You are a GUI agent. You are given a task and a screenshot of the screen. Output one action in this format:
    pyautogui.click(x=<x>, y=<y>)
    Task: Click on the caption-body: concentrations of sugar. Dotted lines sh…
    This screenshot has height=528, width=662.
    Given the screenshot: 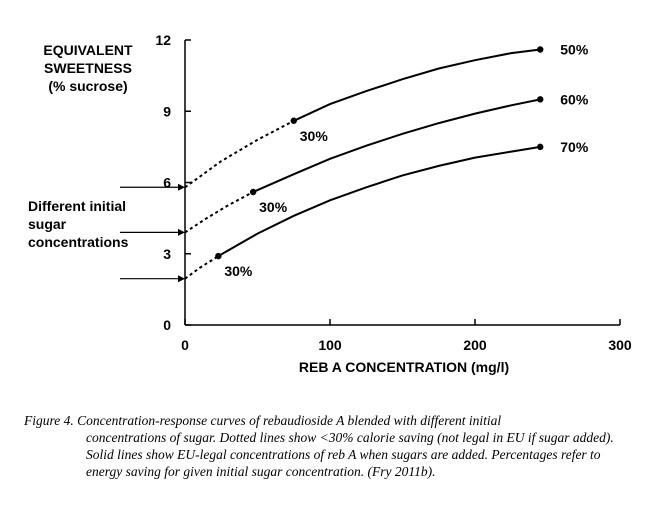 What is the action you would take?
    pyautogui.click(x=350, y=454)
    